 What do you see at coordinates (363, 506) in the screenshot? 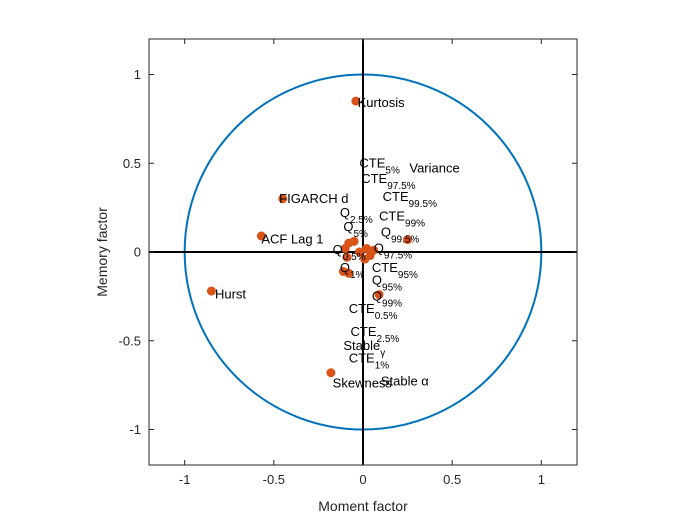
I see `x-axis-label: Moment factor` at bounding box center [363, 506].